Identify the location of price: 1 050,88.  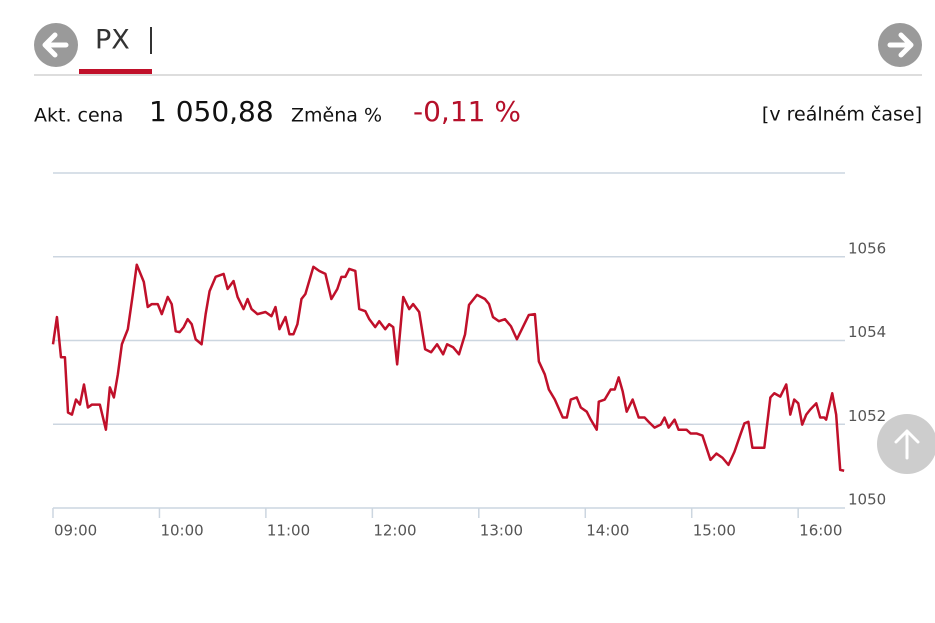
(211, 111).